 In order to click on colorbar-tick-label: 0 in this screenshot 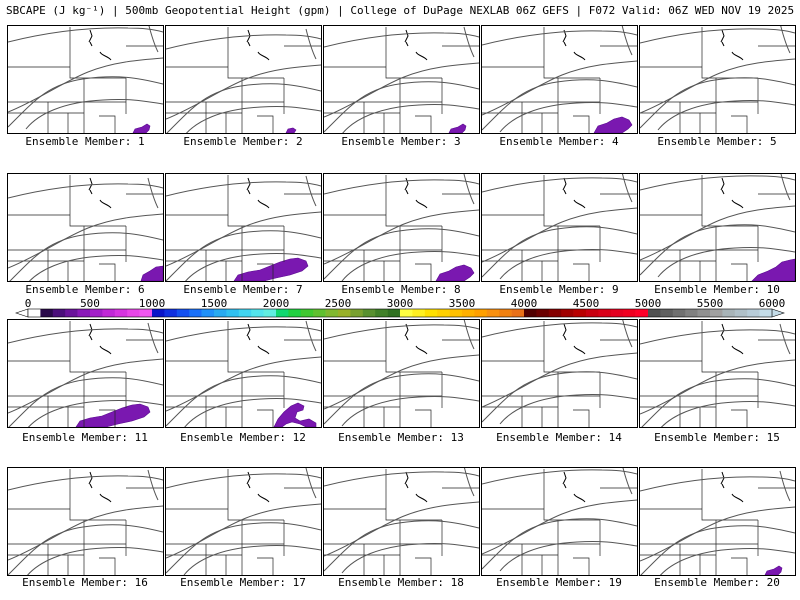, I will do `click(28, 303)`.